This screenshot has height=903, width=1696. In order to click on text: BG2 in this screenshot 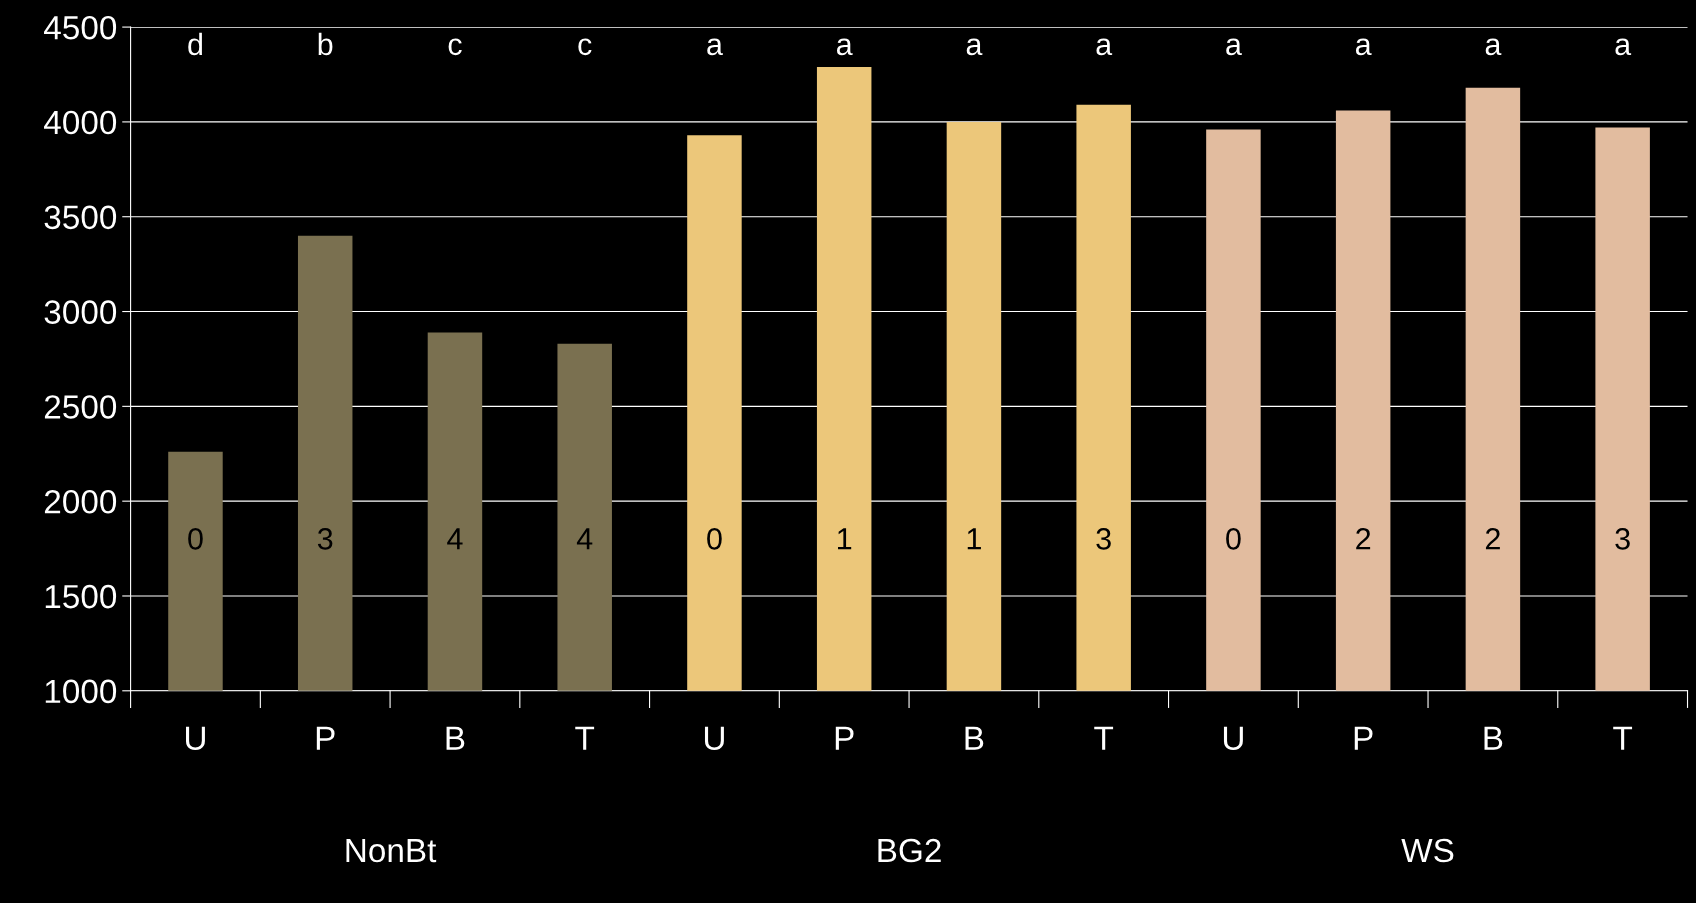, I will do `click(909, 850)`.